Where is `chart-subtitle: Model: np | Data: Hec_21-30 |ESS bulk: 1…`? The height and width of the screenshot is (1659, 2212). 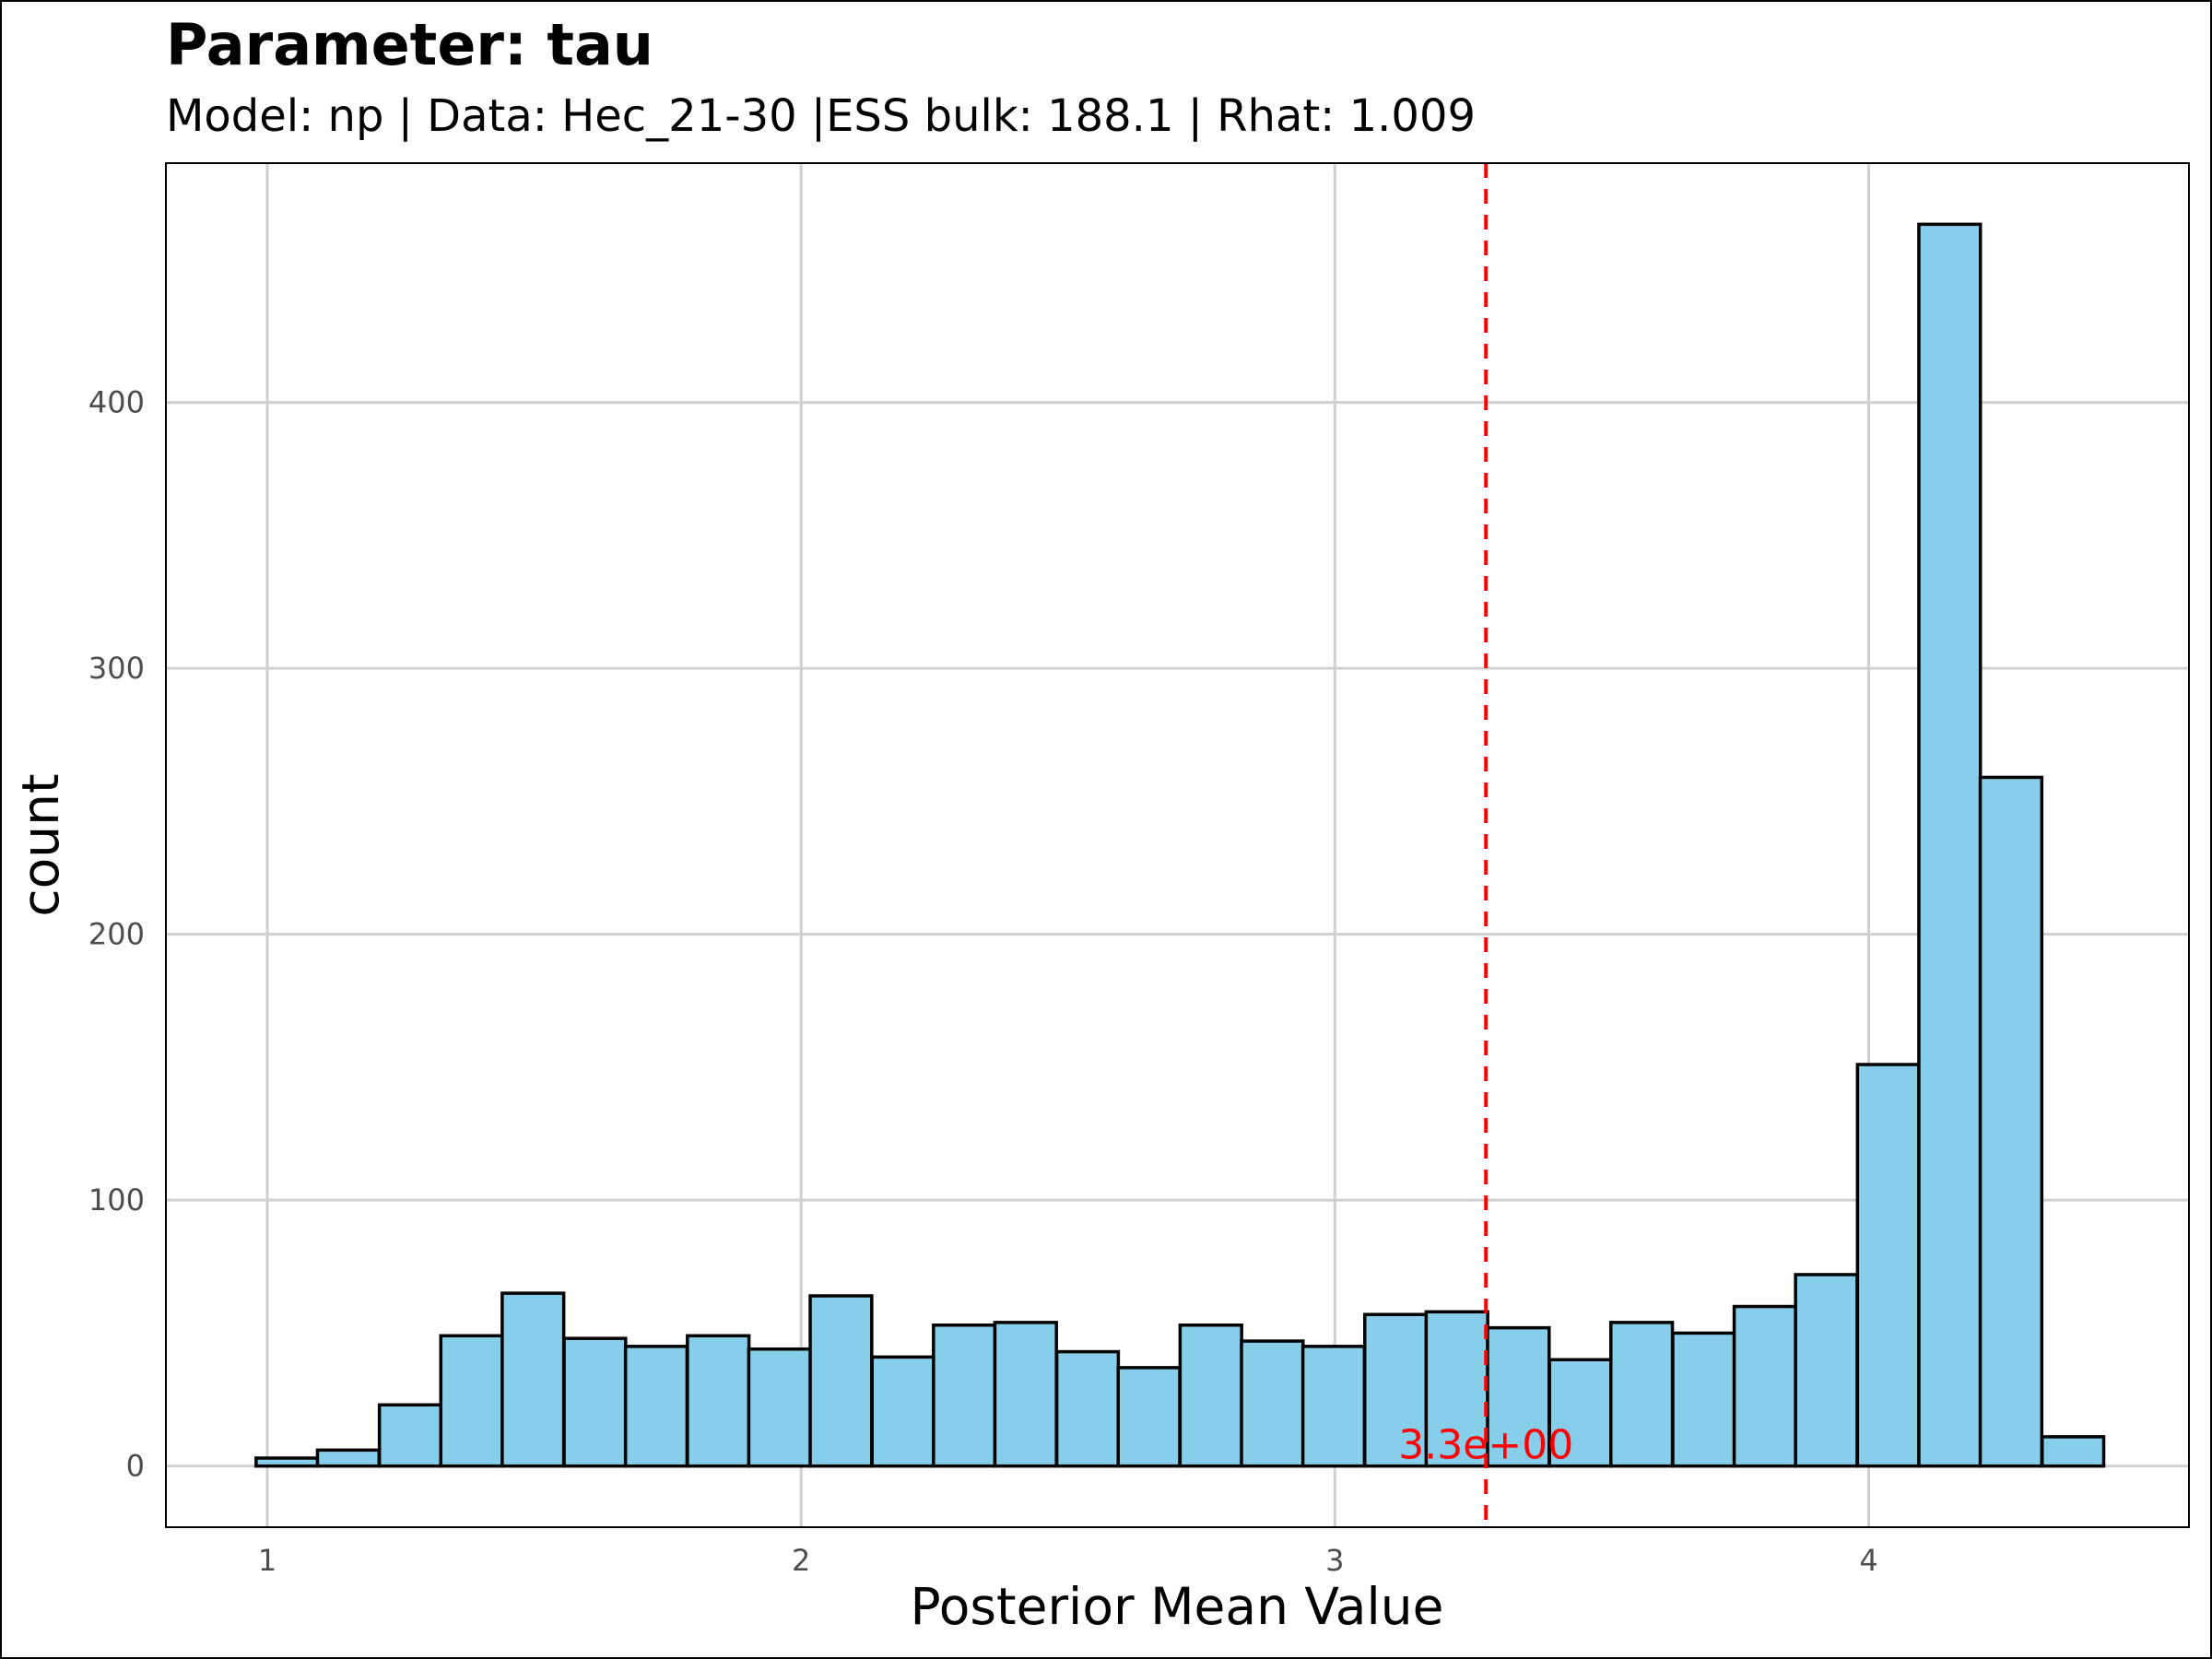
chart-subtitle: Model: np | Data: Hec_21-30 |ESS bulk: 1… is located at coordinates (821, 116).